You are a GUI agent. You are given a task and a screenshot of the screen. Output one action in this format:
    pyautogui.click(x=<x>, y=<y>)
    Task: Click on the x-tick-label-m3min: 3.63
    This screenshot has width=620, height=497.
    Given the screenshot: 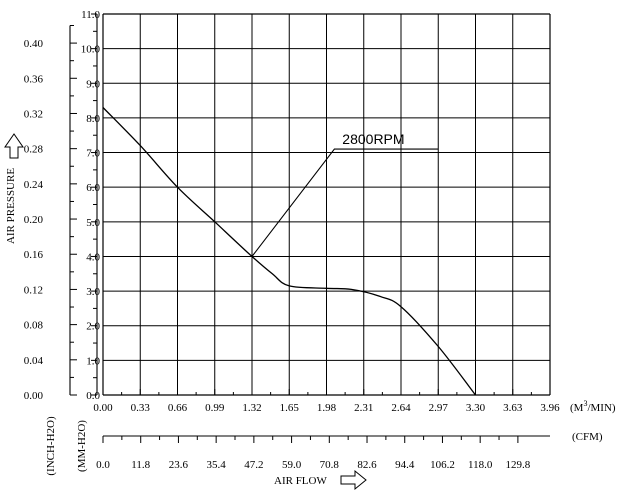 What is the action you would take?
    pyautogui.click(x=513, y=408)
    